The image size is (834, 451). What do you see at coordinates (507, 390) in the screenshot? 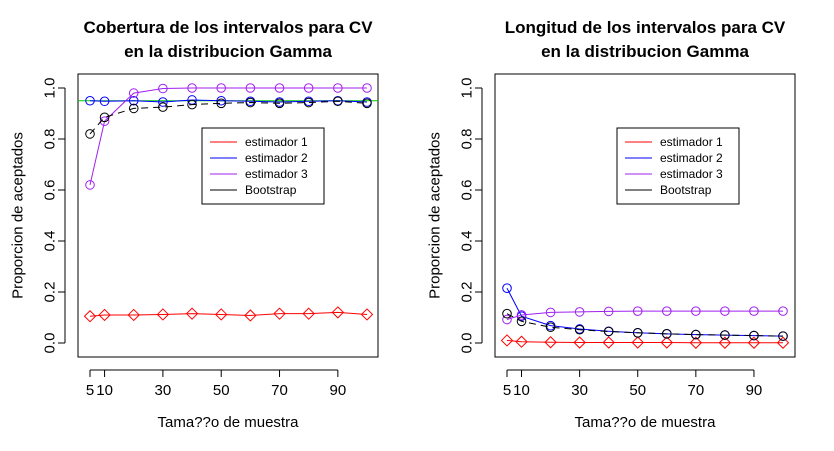
I see `x-tick-label: 5` at bounding box center [507, 390].